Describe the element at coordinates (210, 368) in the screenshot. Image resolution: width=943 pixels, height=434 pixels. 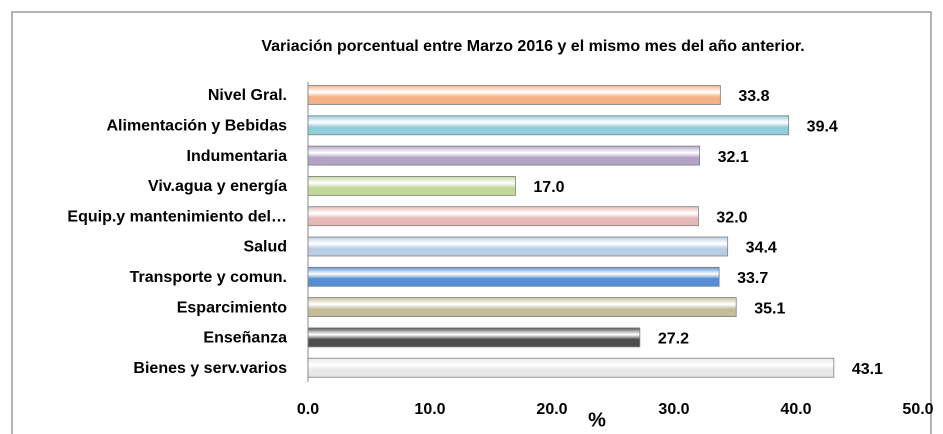
I see `y-tick-label: Bienes y serv.varios` at that location.